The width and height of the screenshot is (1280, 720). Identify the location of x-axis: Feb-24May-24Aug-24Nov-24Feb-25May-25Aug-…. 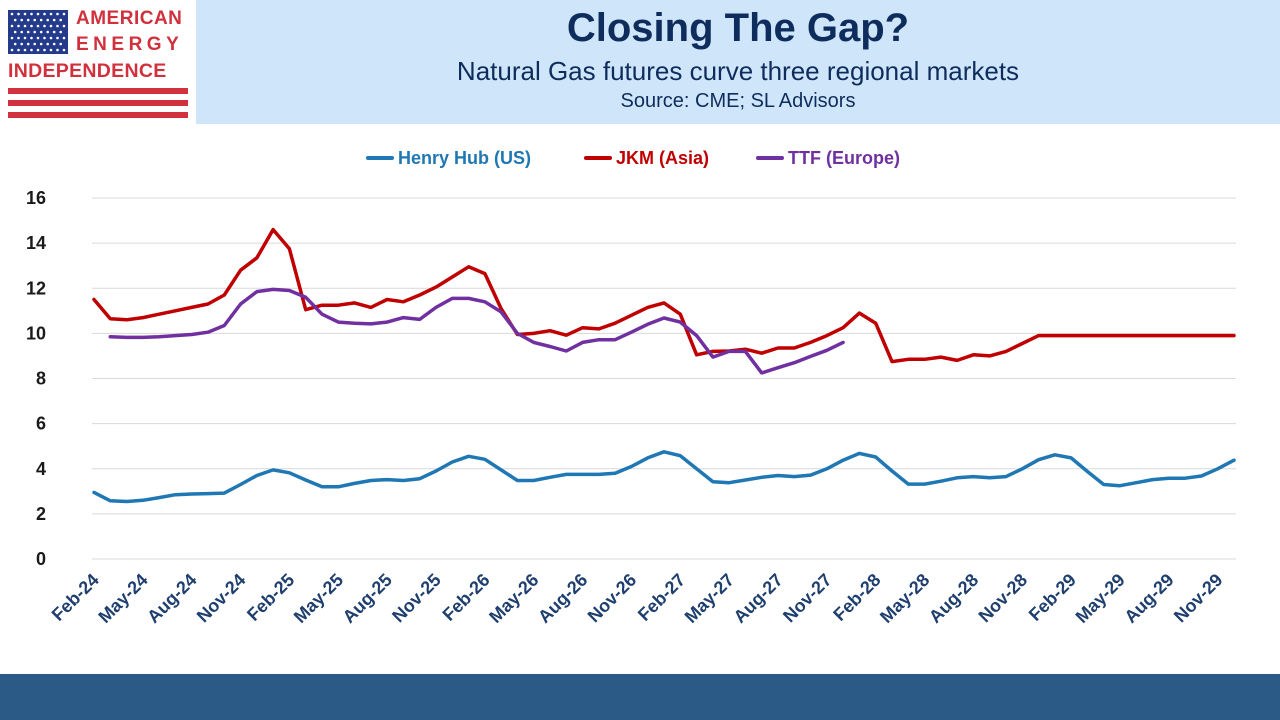
(637, 598).